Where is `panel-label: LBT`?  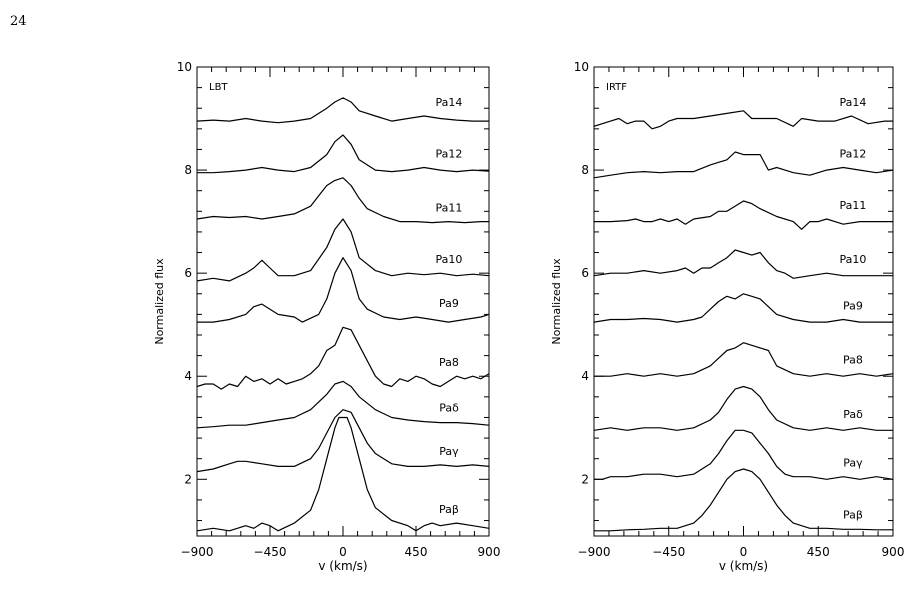
panel-label: LBT is located at coordinates (218, 87).